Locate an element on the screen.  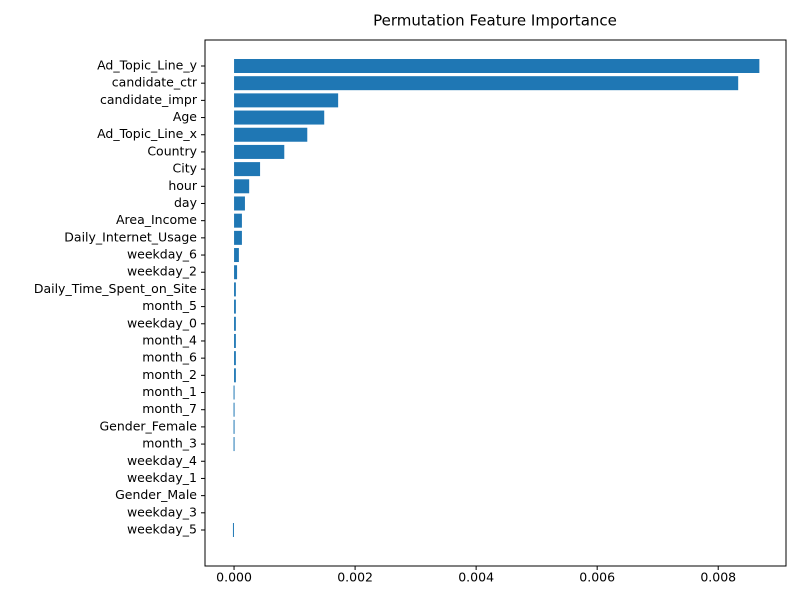
y-tick-label: weekday_6 is located at coordinates (162, 254).